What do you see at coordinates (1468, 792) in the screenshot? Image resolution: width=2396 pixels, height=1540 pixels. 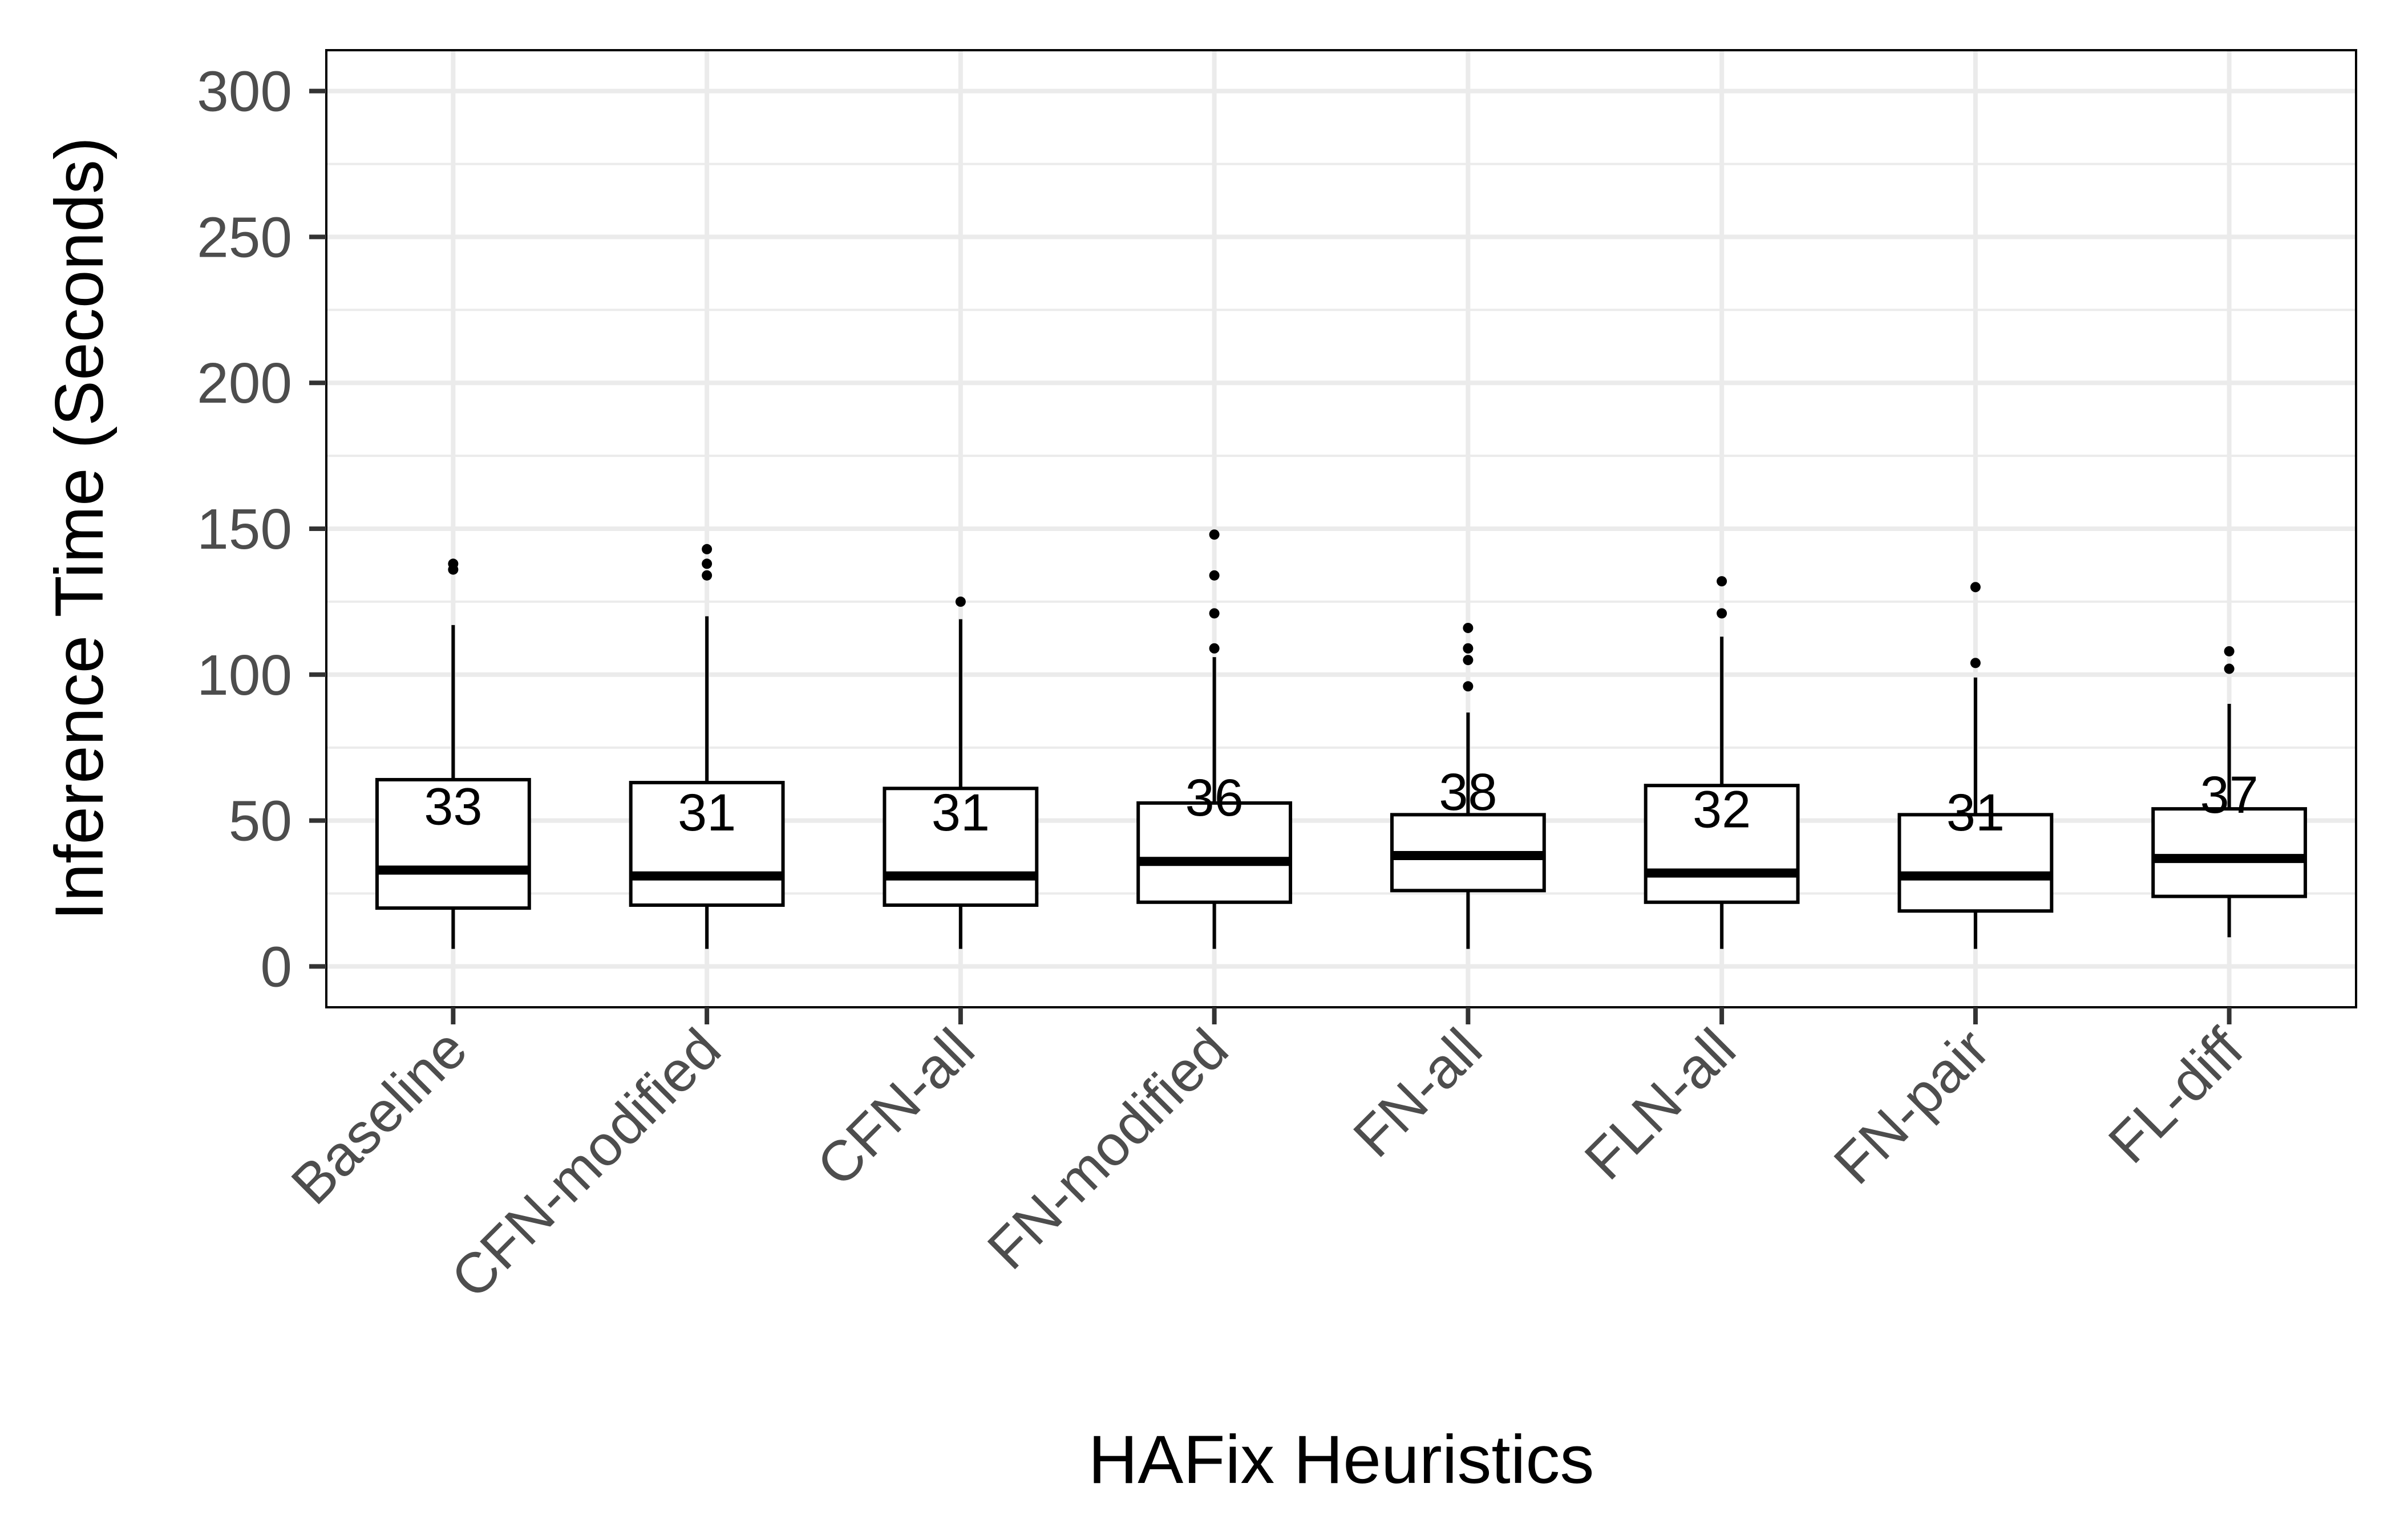 I see `median-value-label: 38` at bounding box center [1468, 792].